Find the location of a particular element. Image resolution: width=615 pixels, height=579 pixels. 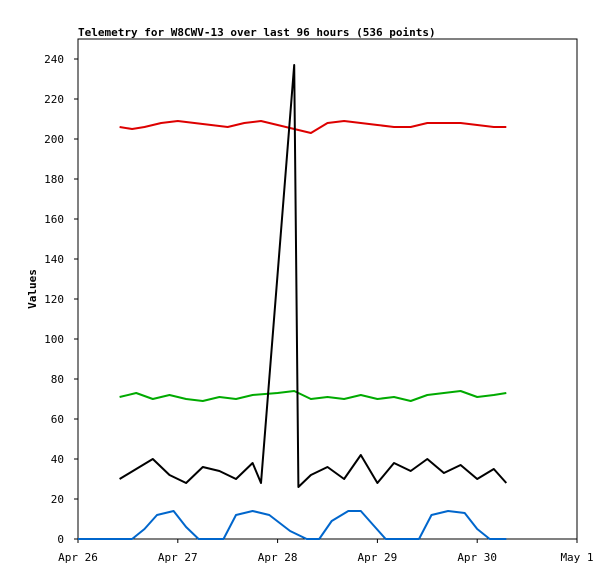

y-tick-label: 20 is located at coordinates (57, 499).